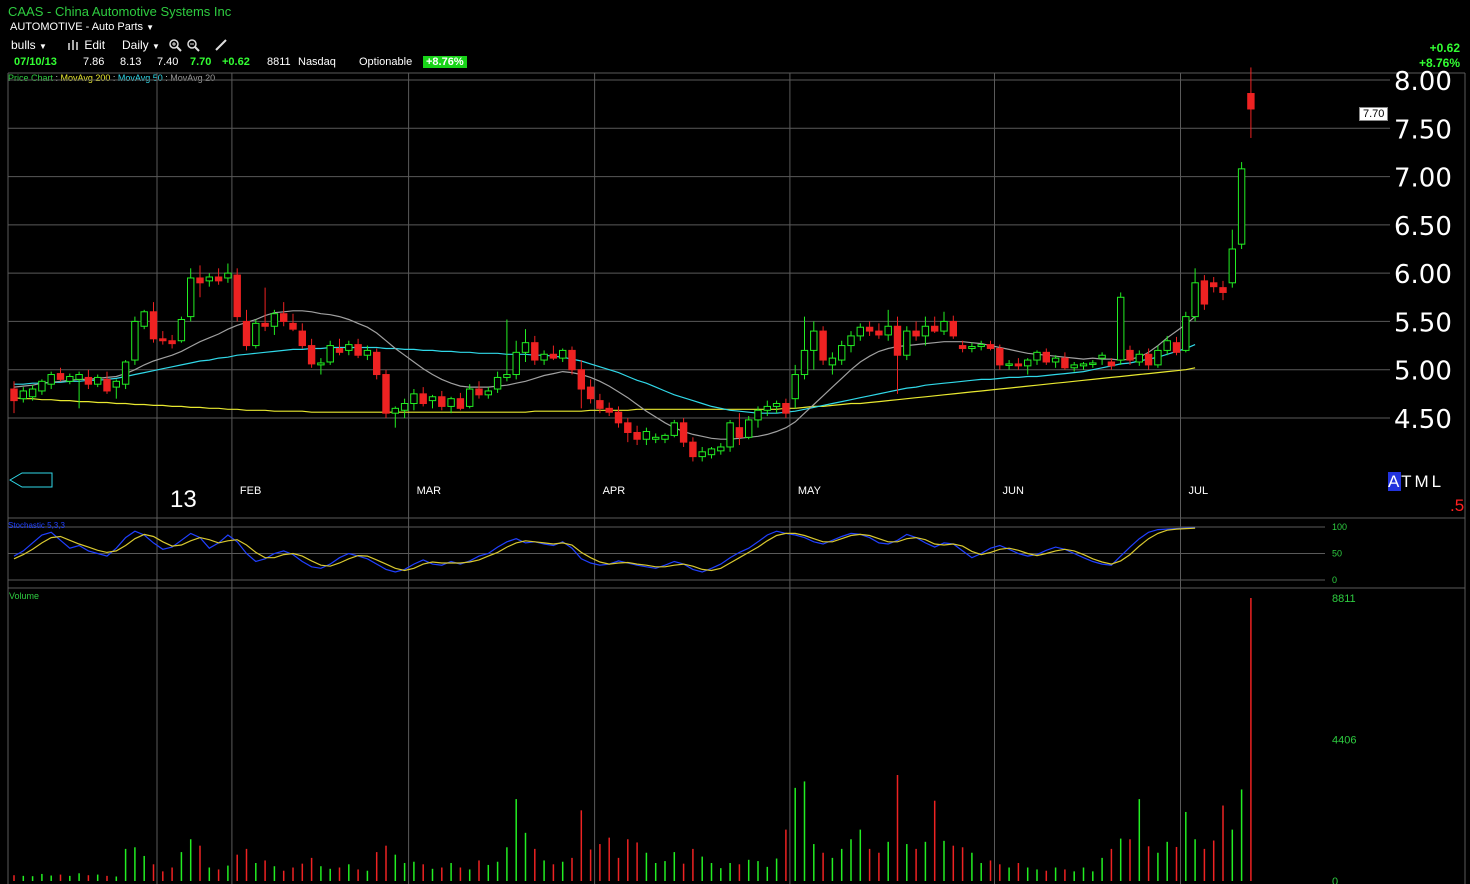 Image resolution: width=1470 pixels, height=884 pixels. I want to click on edit-button: Edit, so click(86, 45).